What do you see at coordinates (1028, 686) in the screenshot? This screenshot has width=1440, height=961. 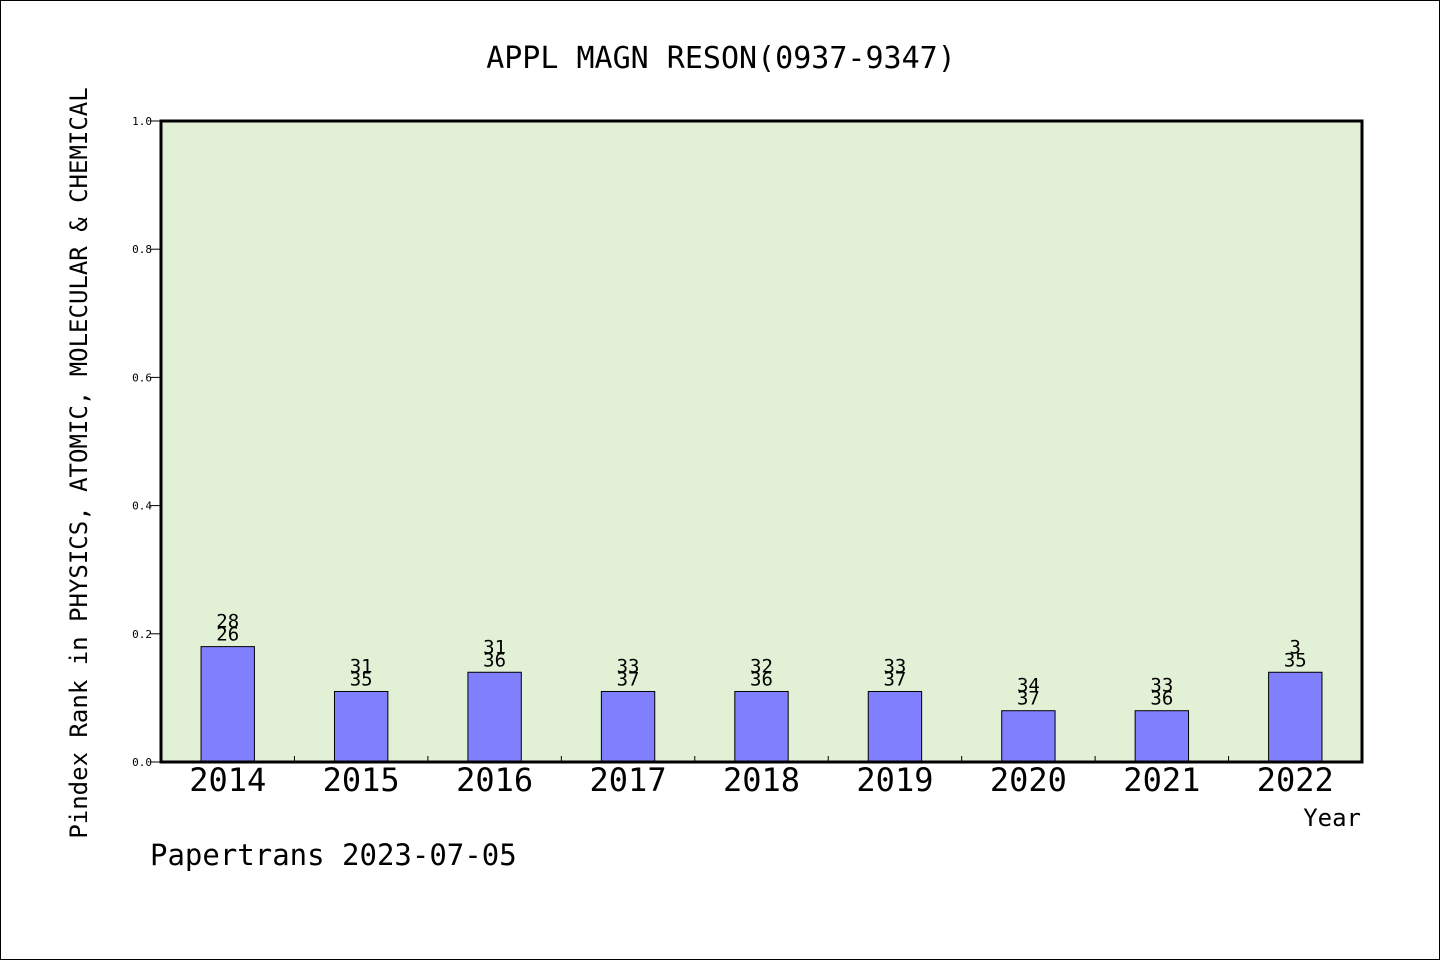 I see `data-label-top: 34` at bounding box center [1028, 686].